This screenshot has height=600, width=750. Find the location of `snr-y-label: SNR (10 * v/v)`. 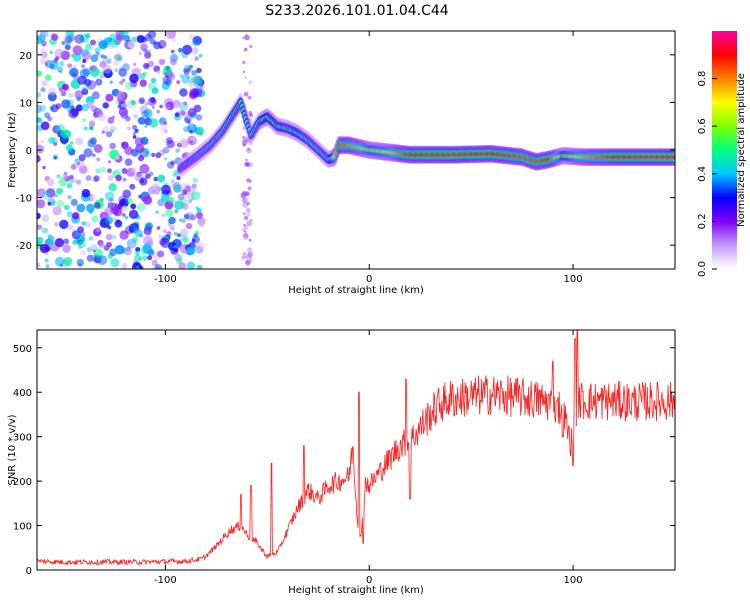

snr-y-label: SNR (10 * v/v) is located at coordinates (12, 449).